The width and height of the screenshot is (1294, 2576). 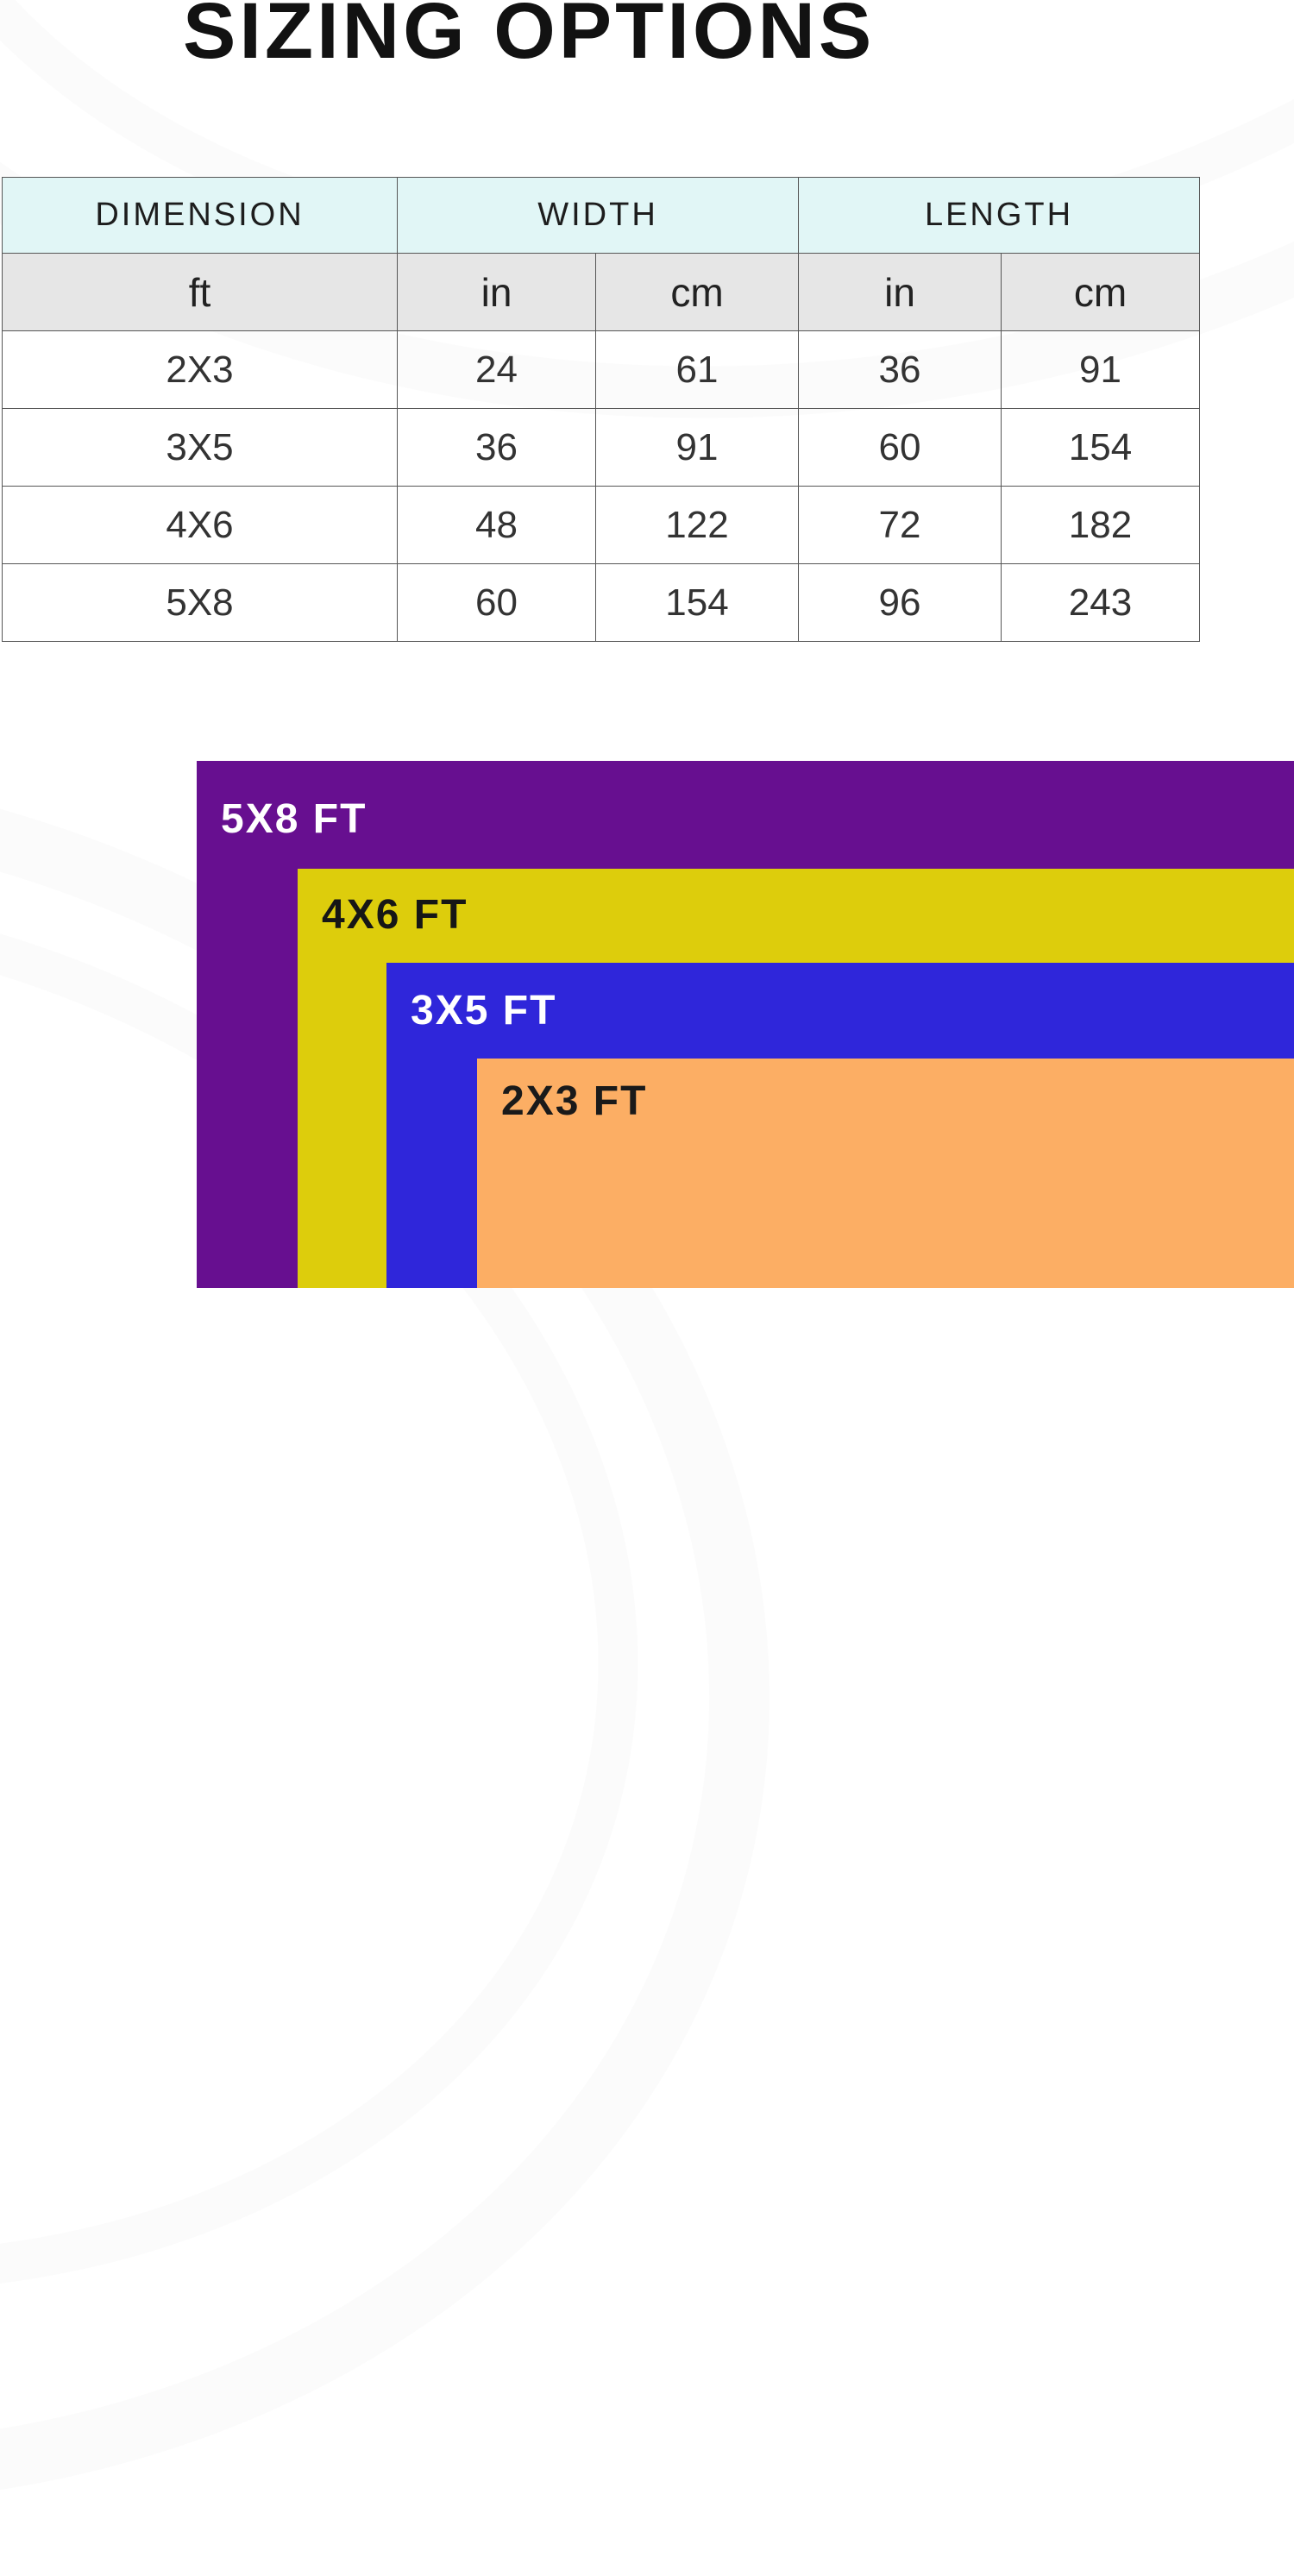 What do you see at coordinates (496, 525) in the screenshot?
I see `cell-width-in: 48` at bounding box center [496, 525].